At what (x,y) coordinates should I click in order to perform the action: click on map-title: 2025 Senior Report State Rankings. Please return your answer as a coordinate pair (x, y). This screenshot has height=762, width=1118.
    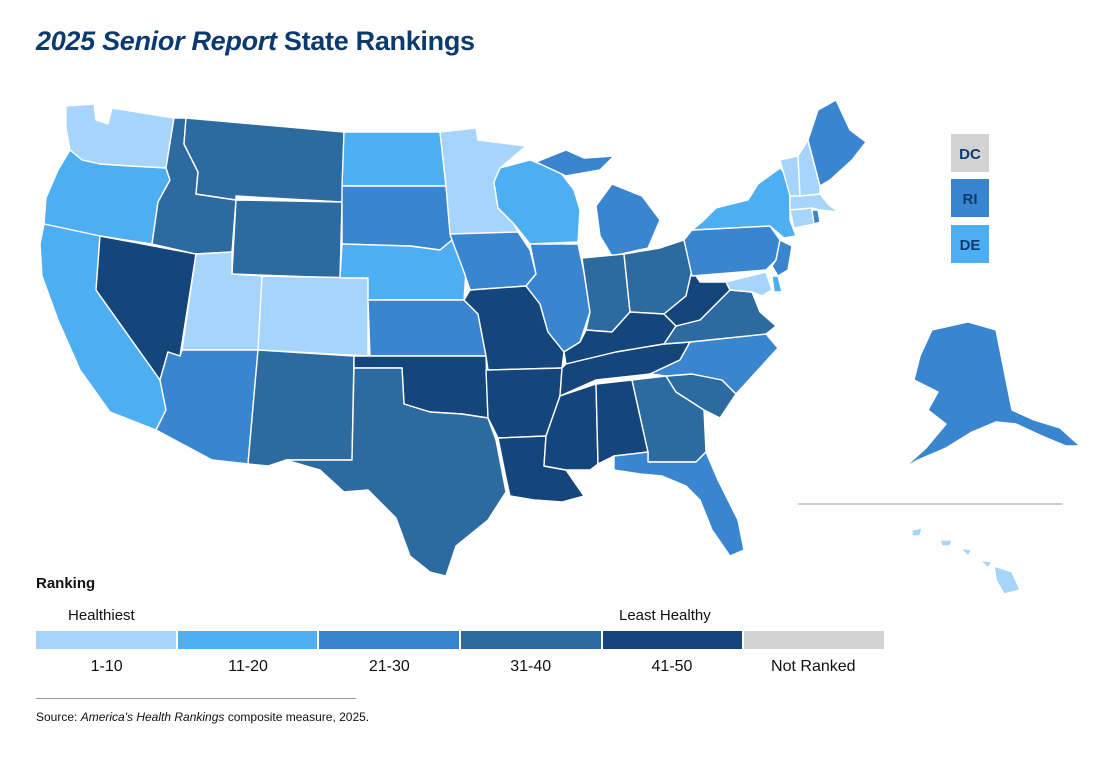
    Looking at the image, I should click on (255, 41).